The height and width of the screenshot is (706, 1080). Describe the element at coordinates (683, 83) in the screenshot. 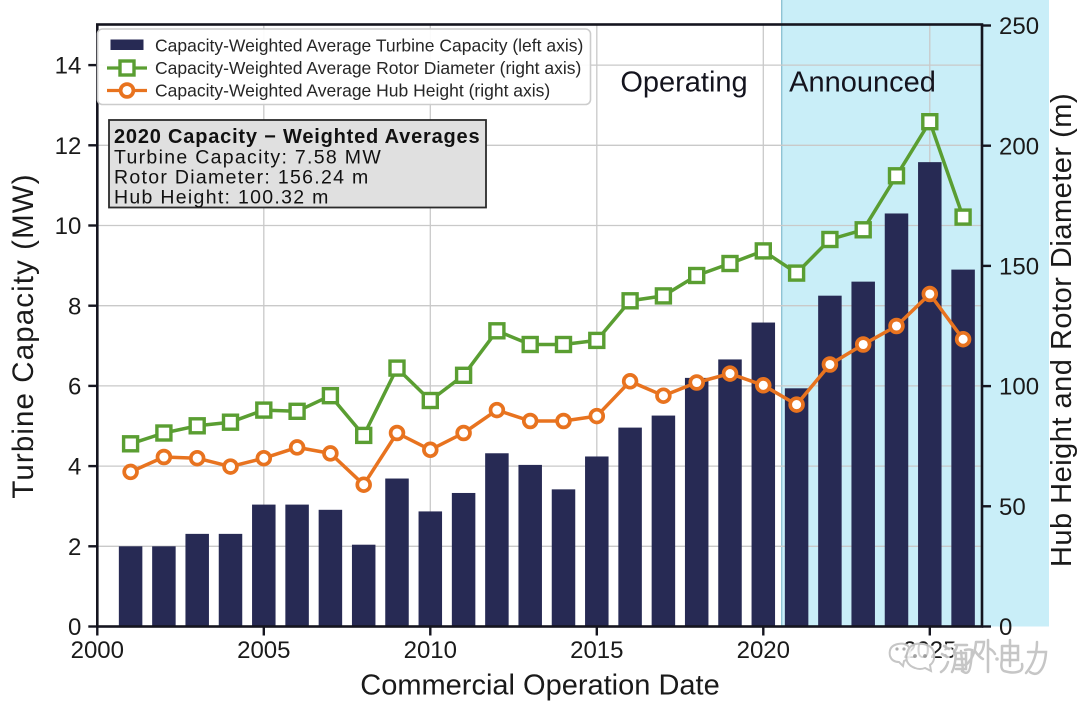

I see `svg-text: Operating` at that location.